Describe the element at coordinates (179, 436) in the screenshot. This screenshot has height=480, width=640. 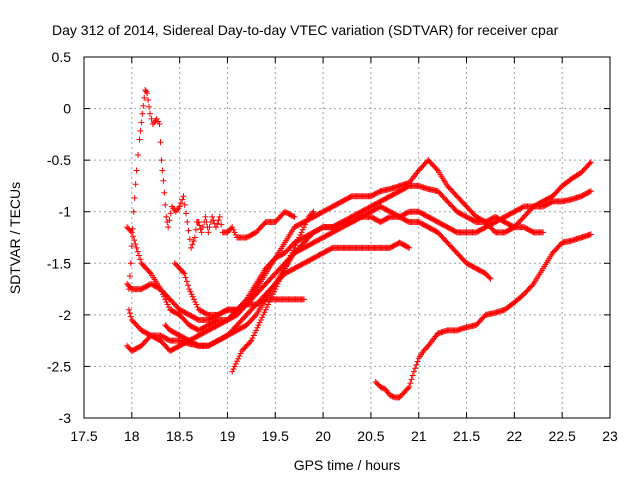
I see `x-tick-label: 18.5` at that location.